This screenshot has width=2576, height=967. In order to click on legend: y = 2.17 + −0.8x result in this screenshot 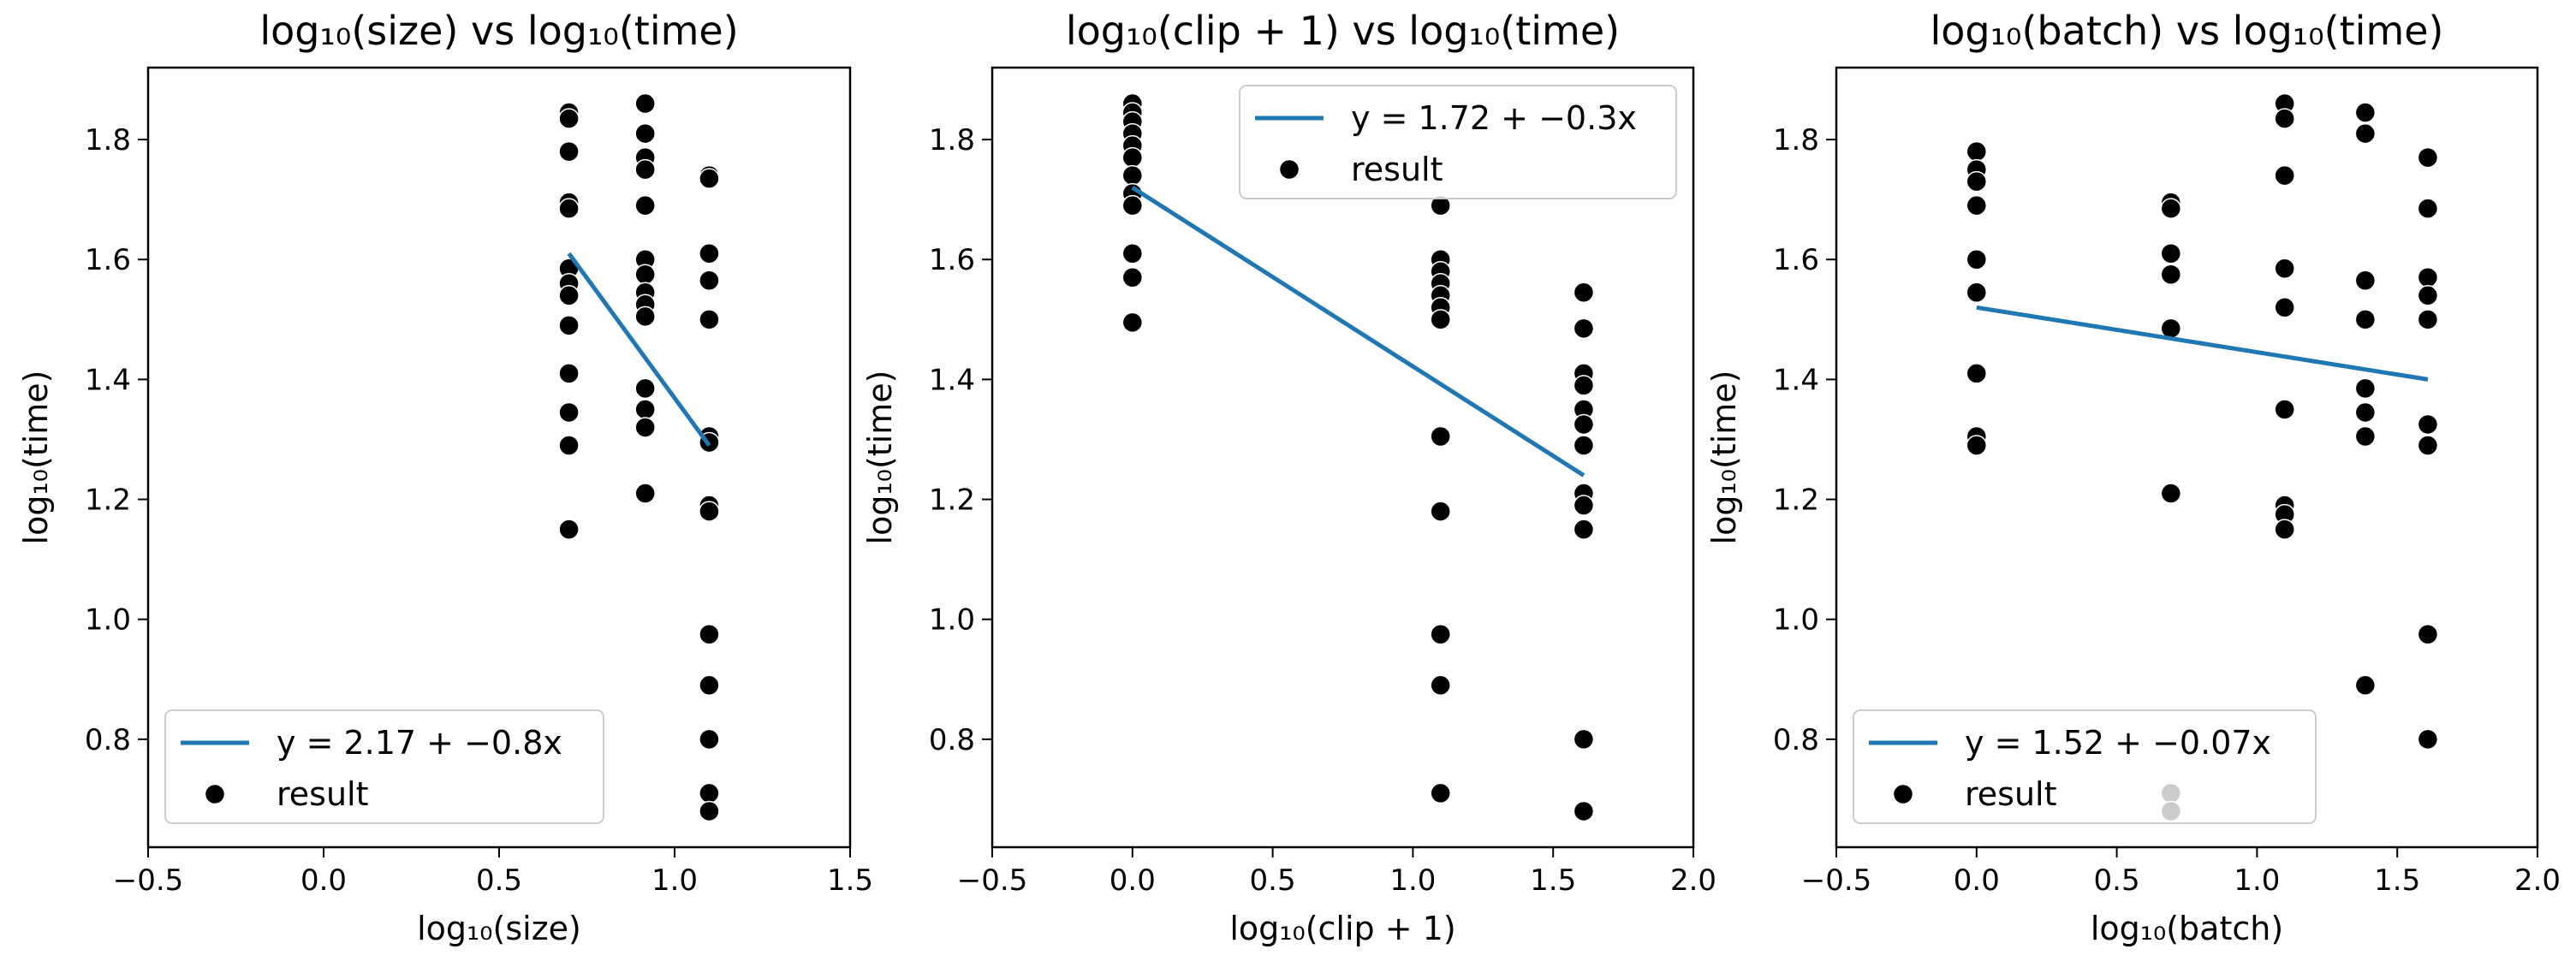, I will do `click(384, 766)`.